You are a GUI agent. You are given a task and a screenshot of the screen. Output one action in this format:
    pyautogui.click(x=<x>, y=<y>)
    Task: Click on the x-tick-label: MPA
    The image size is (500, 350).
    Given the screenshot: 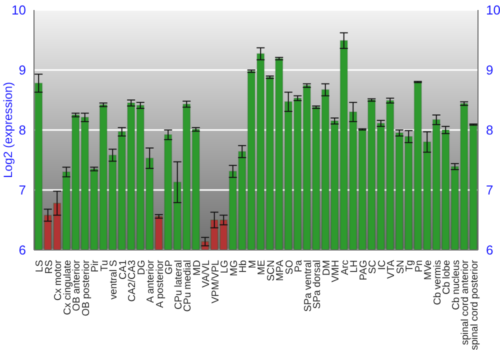 What is the action you would take?
    pyautogui.click(x=280, y=270)
    